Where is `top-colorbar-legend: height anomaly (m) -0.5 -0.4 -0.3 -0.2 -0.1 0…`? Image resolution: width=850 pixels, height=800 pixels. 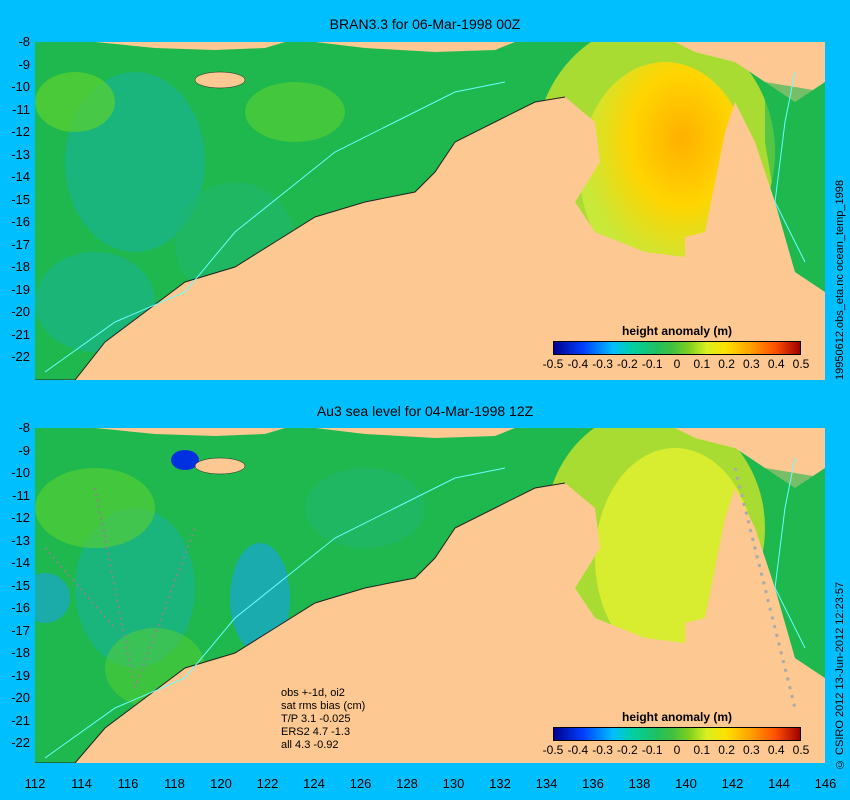 top-colorbar-legend: height anomaly (m) -0.5 -0.4 -0.3 -0.2 -0.1 0… is located at coordinates (677, 348).